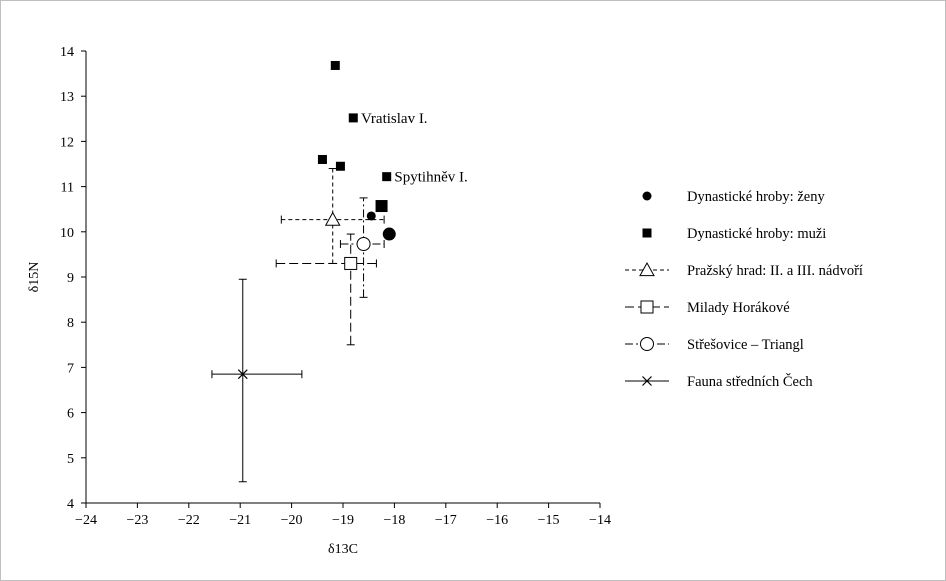 This screenshot has height=581, width=946. I want to click on legend-entry: Dynastické hroby: muži, so click(734, 234).